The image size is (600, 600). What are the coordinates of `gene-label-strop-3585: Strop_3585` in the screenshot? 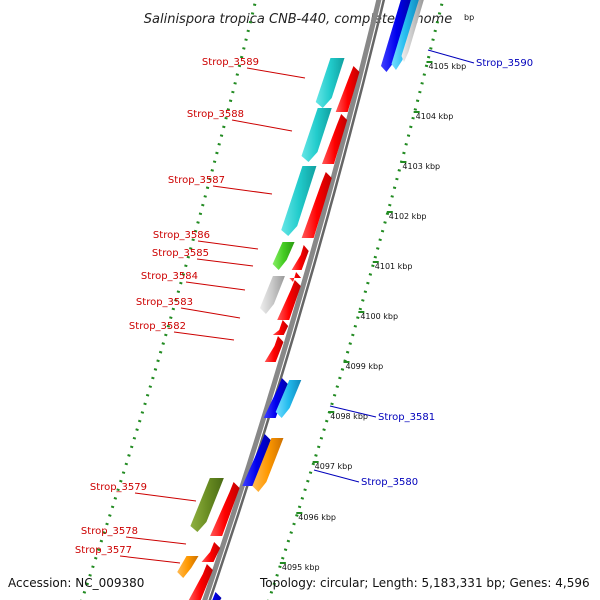 It's located at (180, 253).